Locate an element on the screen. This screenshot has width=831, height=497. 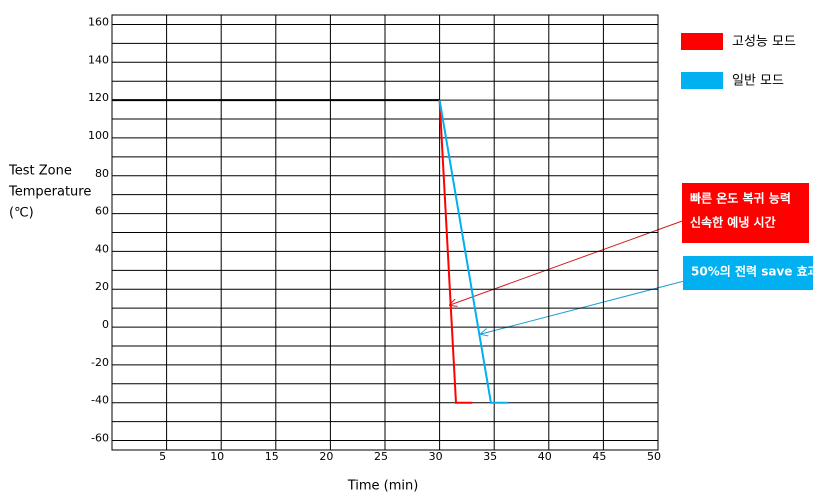
x-tick-label: 5 is located at coordinates (162, 456).